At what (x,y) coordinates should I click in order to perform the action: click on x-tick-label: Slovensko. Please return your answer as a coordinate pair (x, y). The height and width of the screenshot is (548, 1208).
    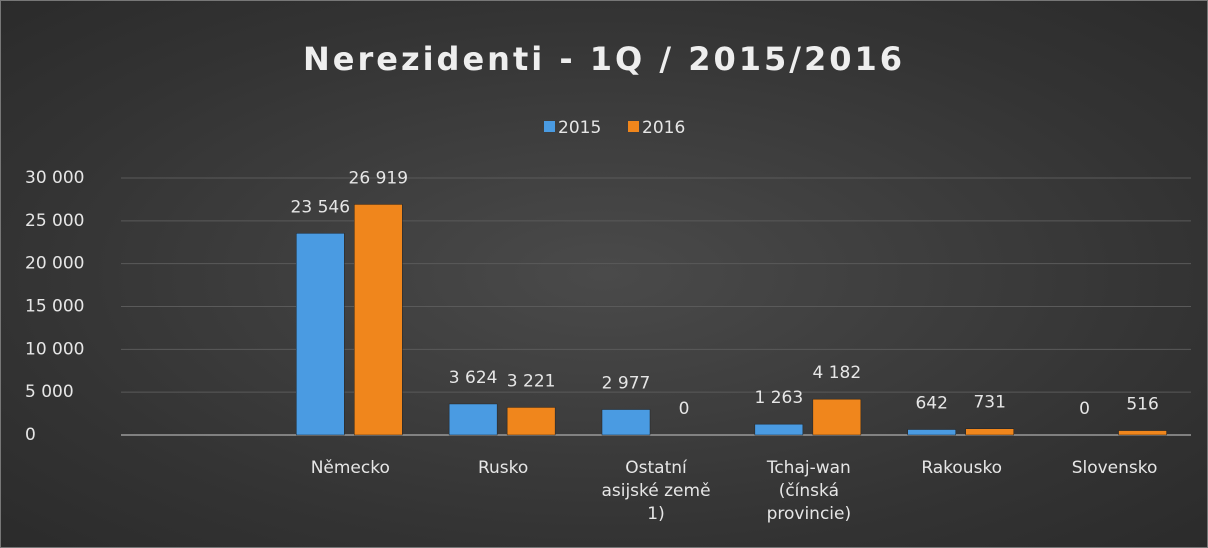
    Looking at the image, I should click on (1114, 468).